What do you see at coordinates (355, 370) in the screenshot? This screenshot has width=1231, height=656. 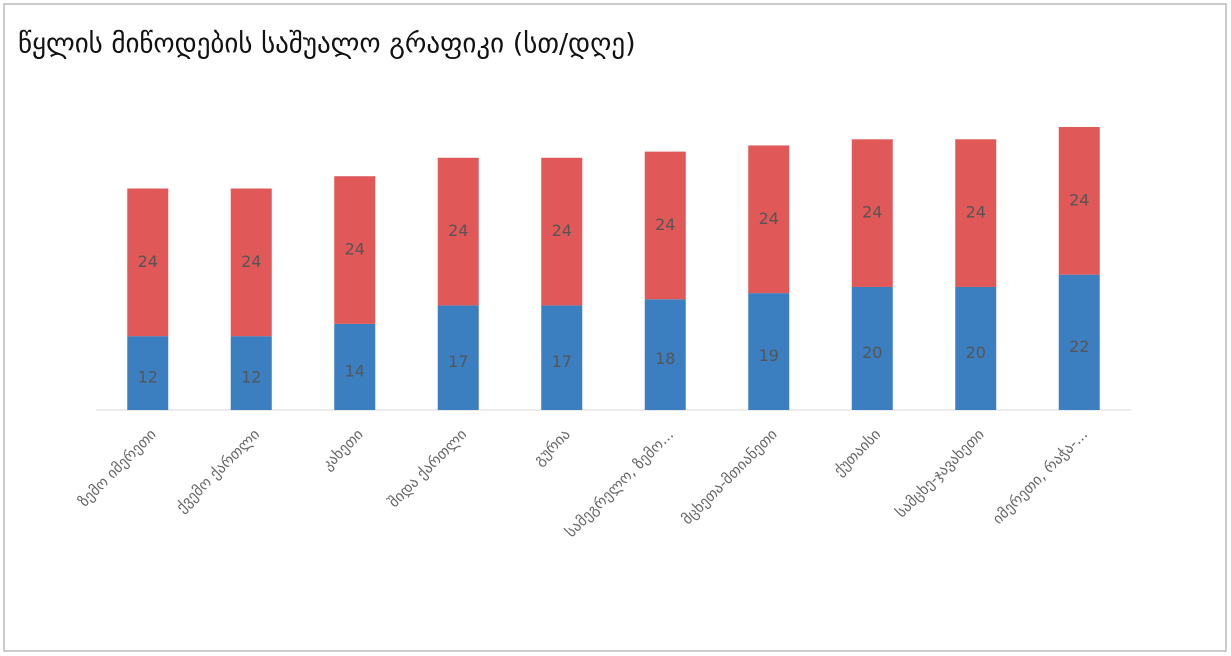 I see `value-label: 14` at bounding box center [355, 370].